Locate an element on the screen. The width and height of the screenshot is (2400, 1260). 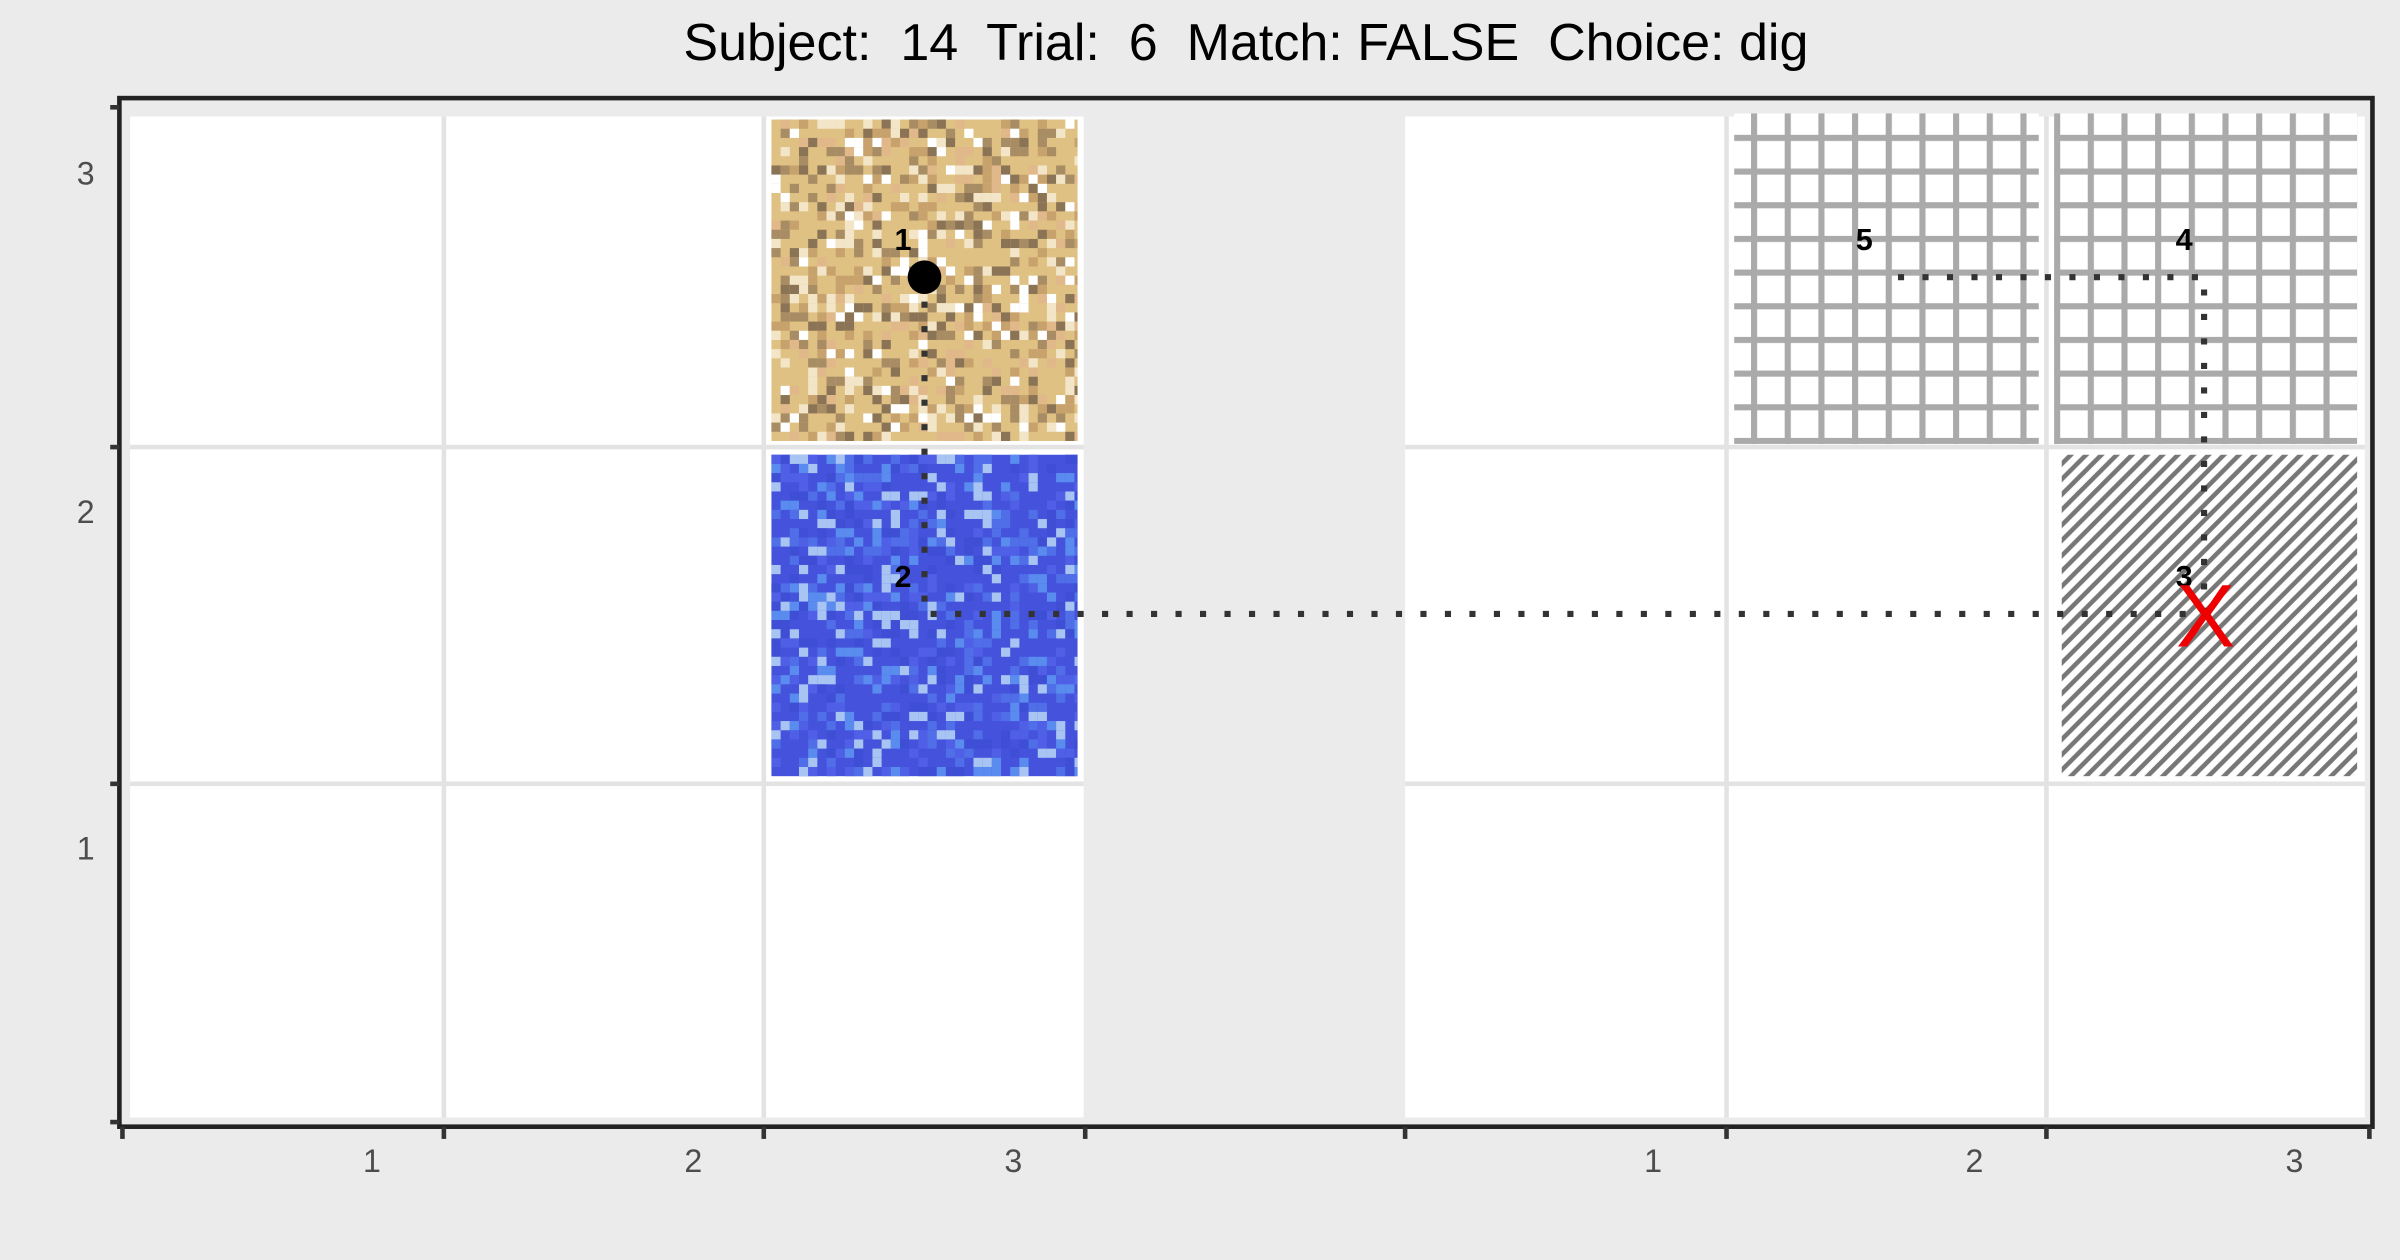
choice-marker: X is located at coordinates (2205, 616).